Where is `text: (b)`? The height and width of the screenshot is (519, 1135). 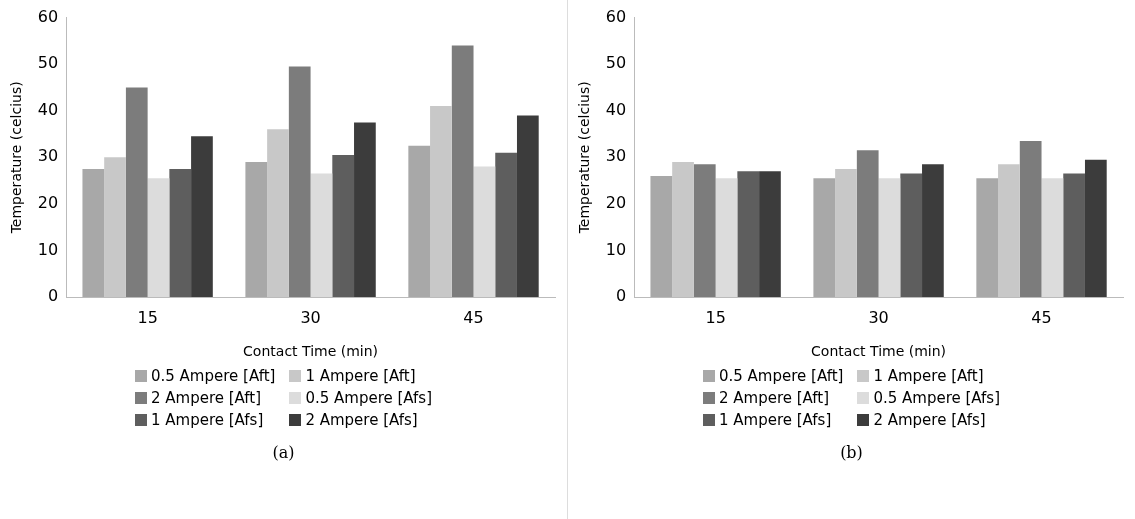 text: (b) is located at coordinates (851, 452).